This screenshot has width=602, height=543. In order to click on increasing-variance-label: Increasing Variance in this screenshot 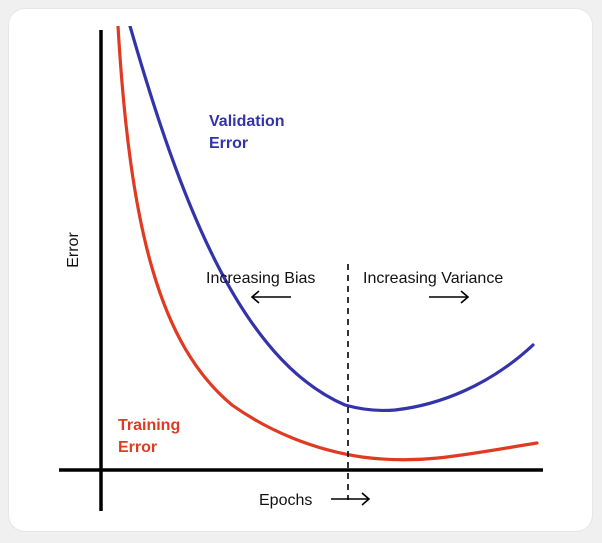, I will do `click(433, 278)`.